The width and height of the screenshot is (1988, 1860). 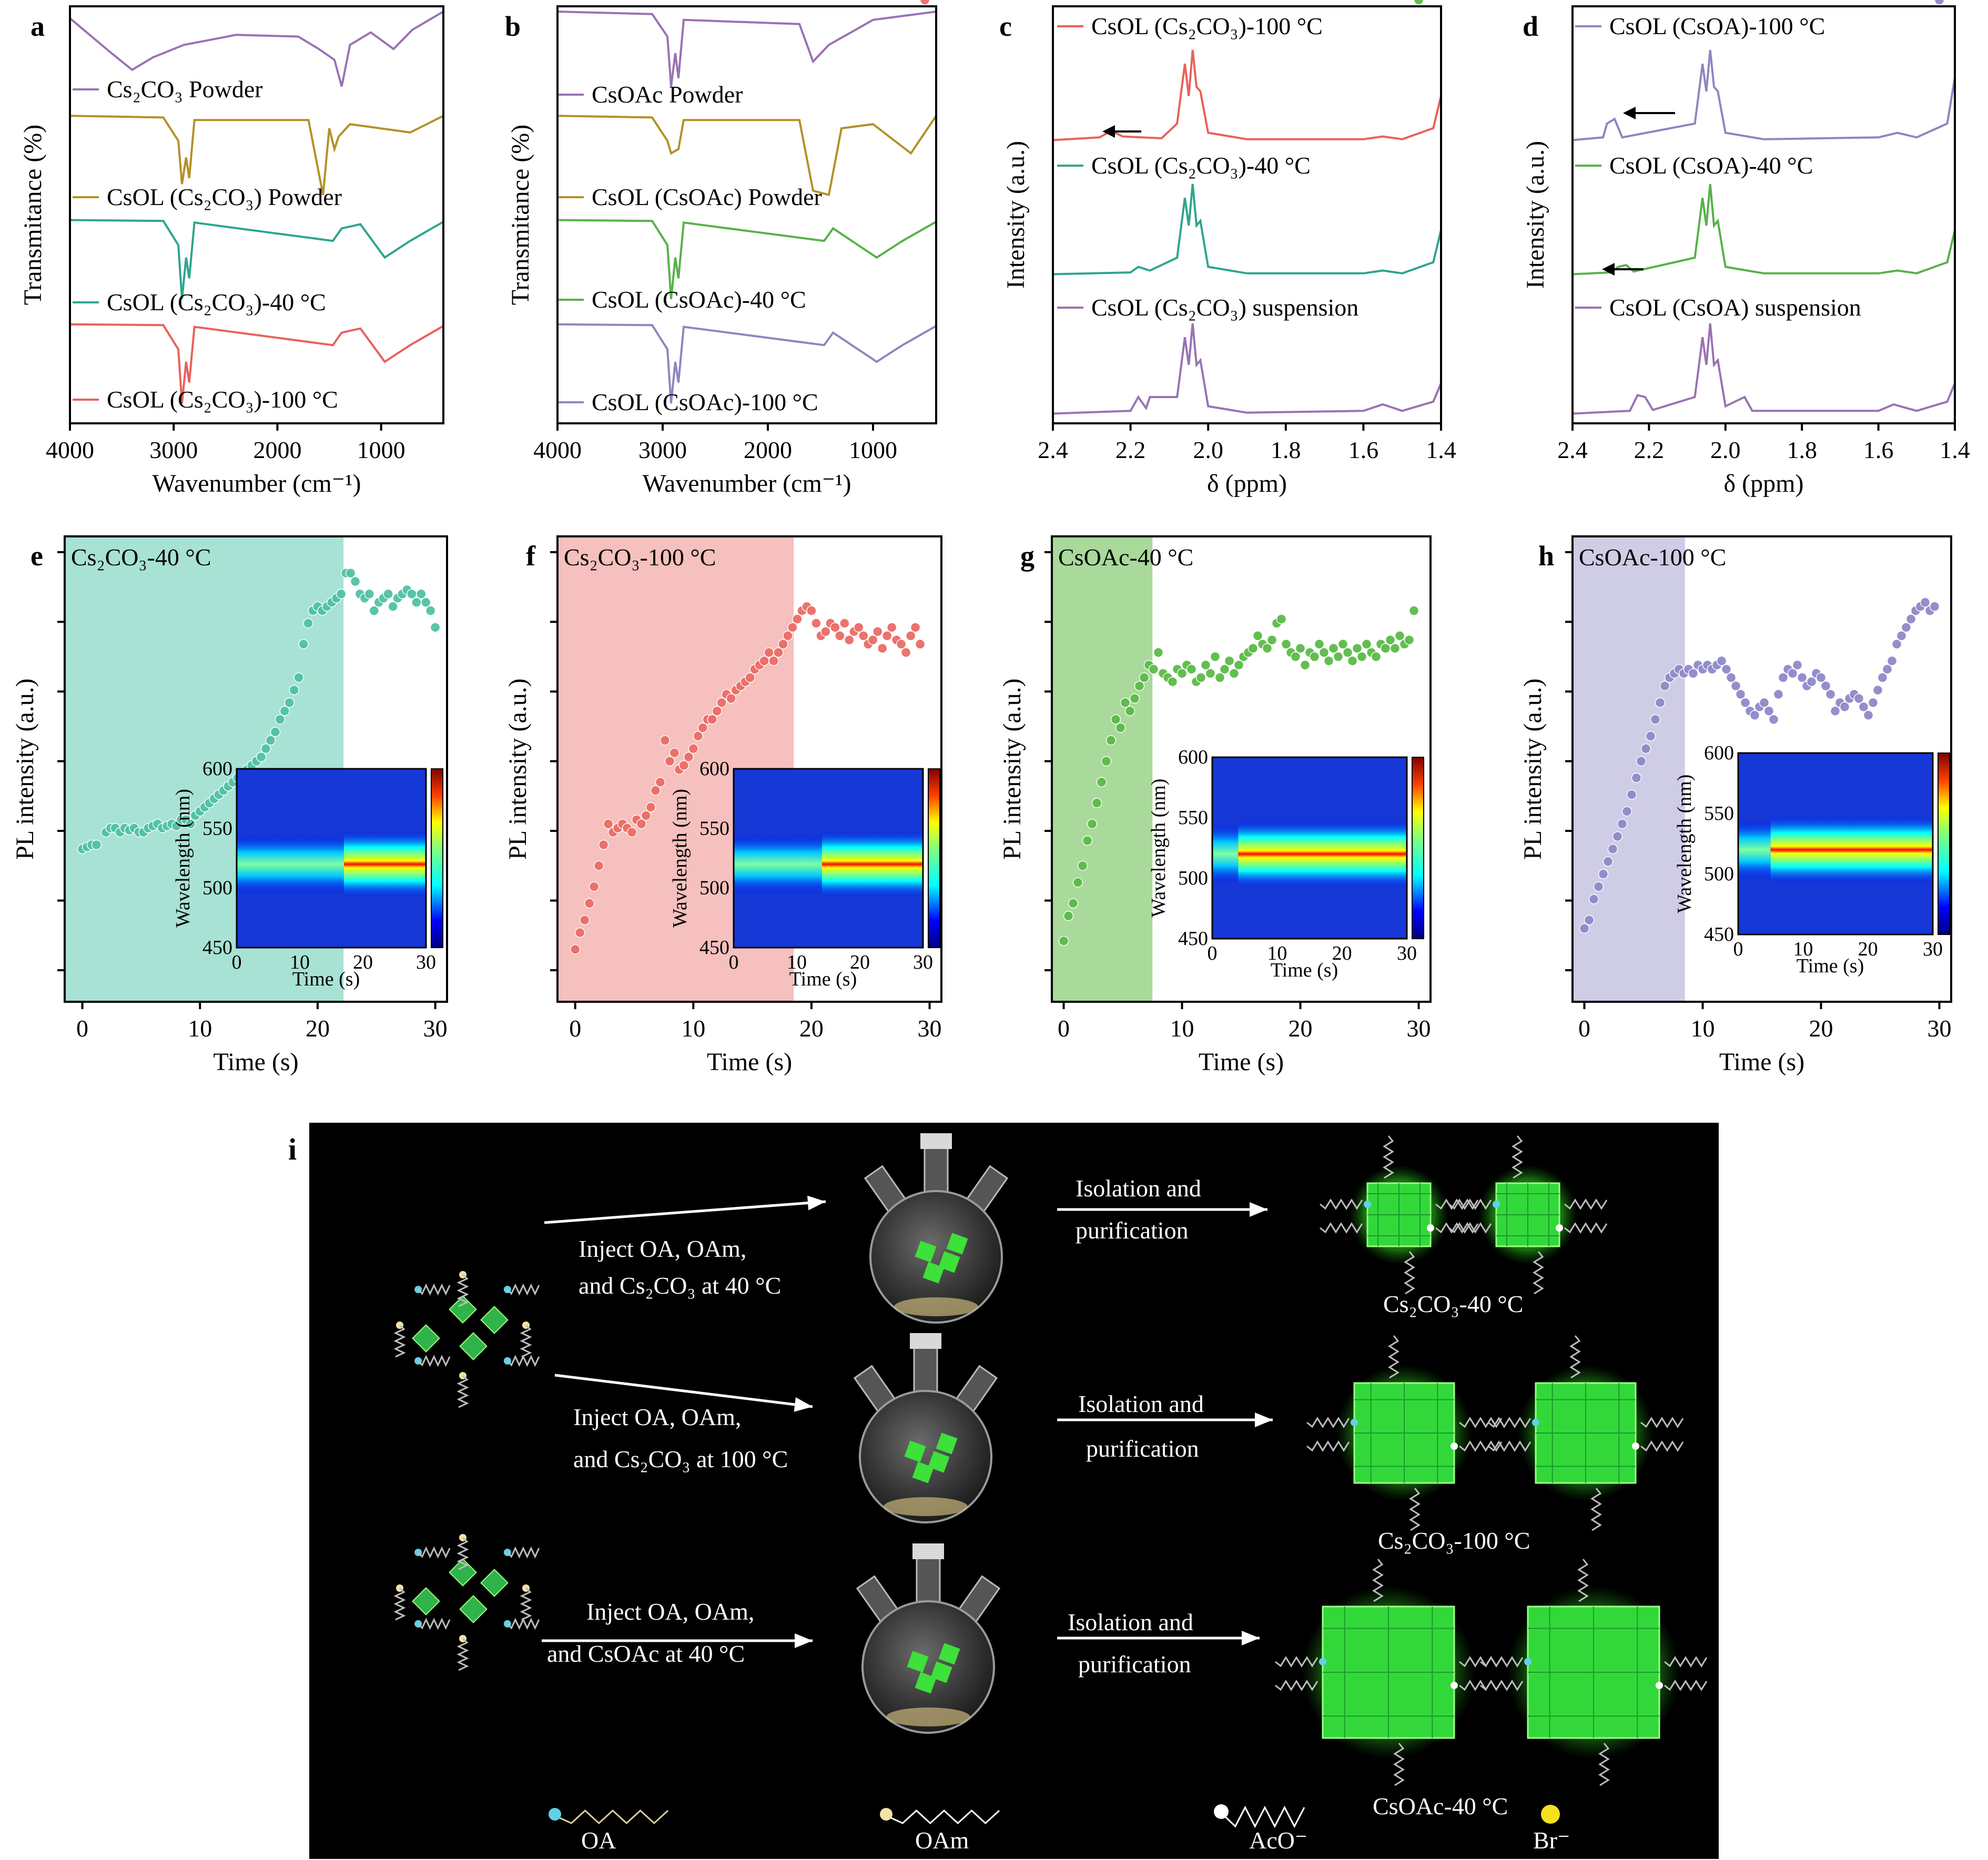 What do you see at coordinates (300, 962) in the screenshot?
I see `inset-x-tick-label: 10` at bounding box center [300, 962].